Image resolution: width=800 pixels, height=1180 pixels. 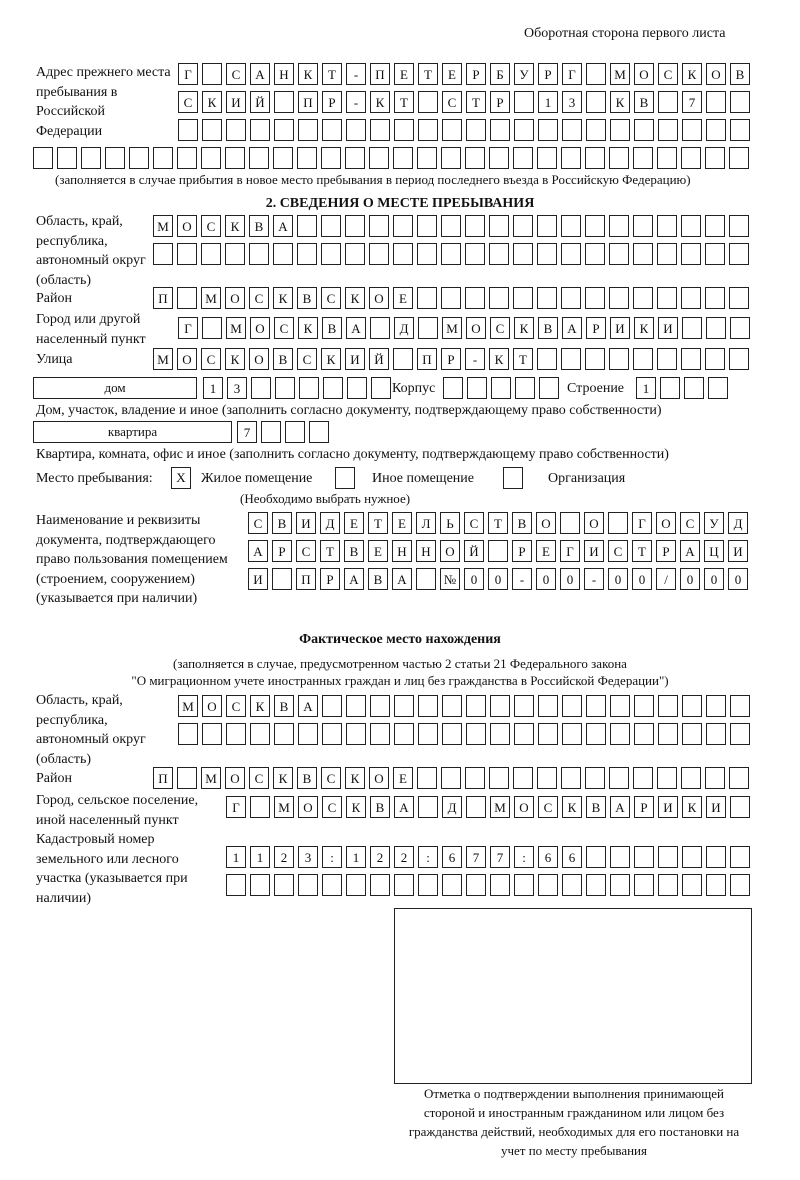 I want to click on stay-option-checkbox-residential: X, so click(x=181, y=478).